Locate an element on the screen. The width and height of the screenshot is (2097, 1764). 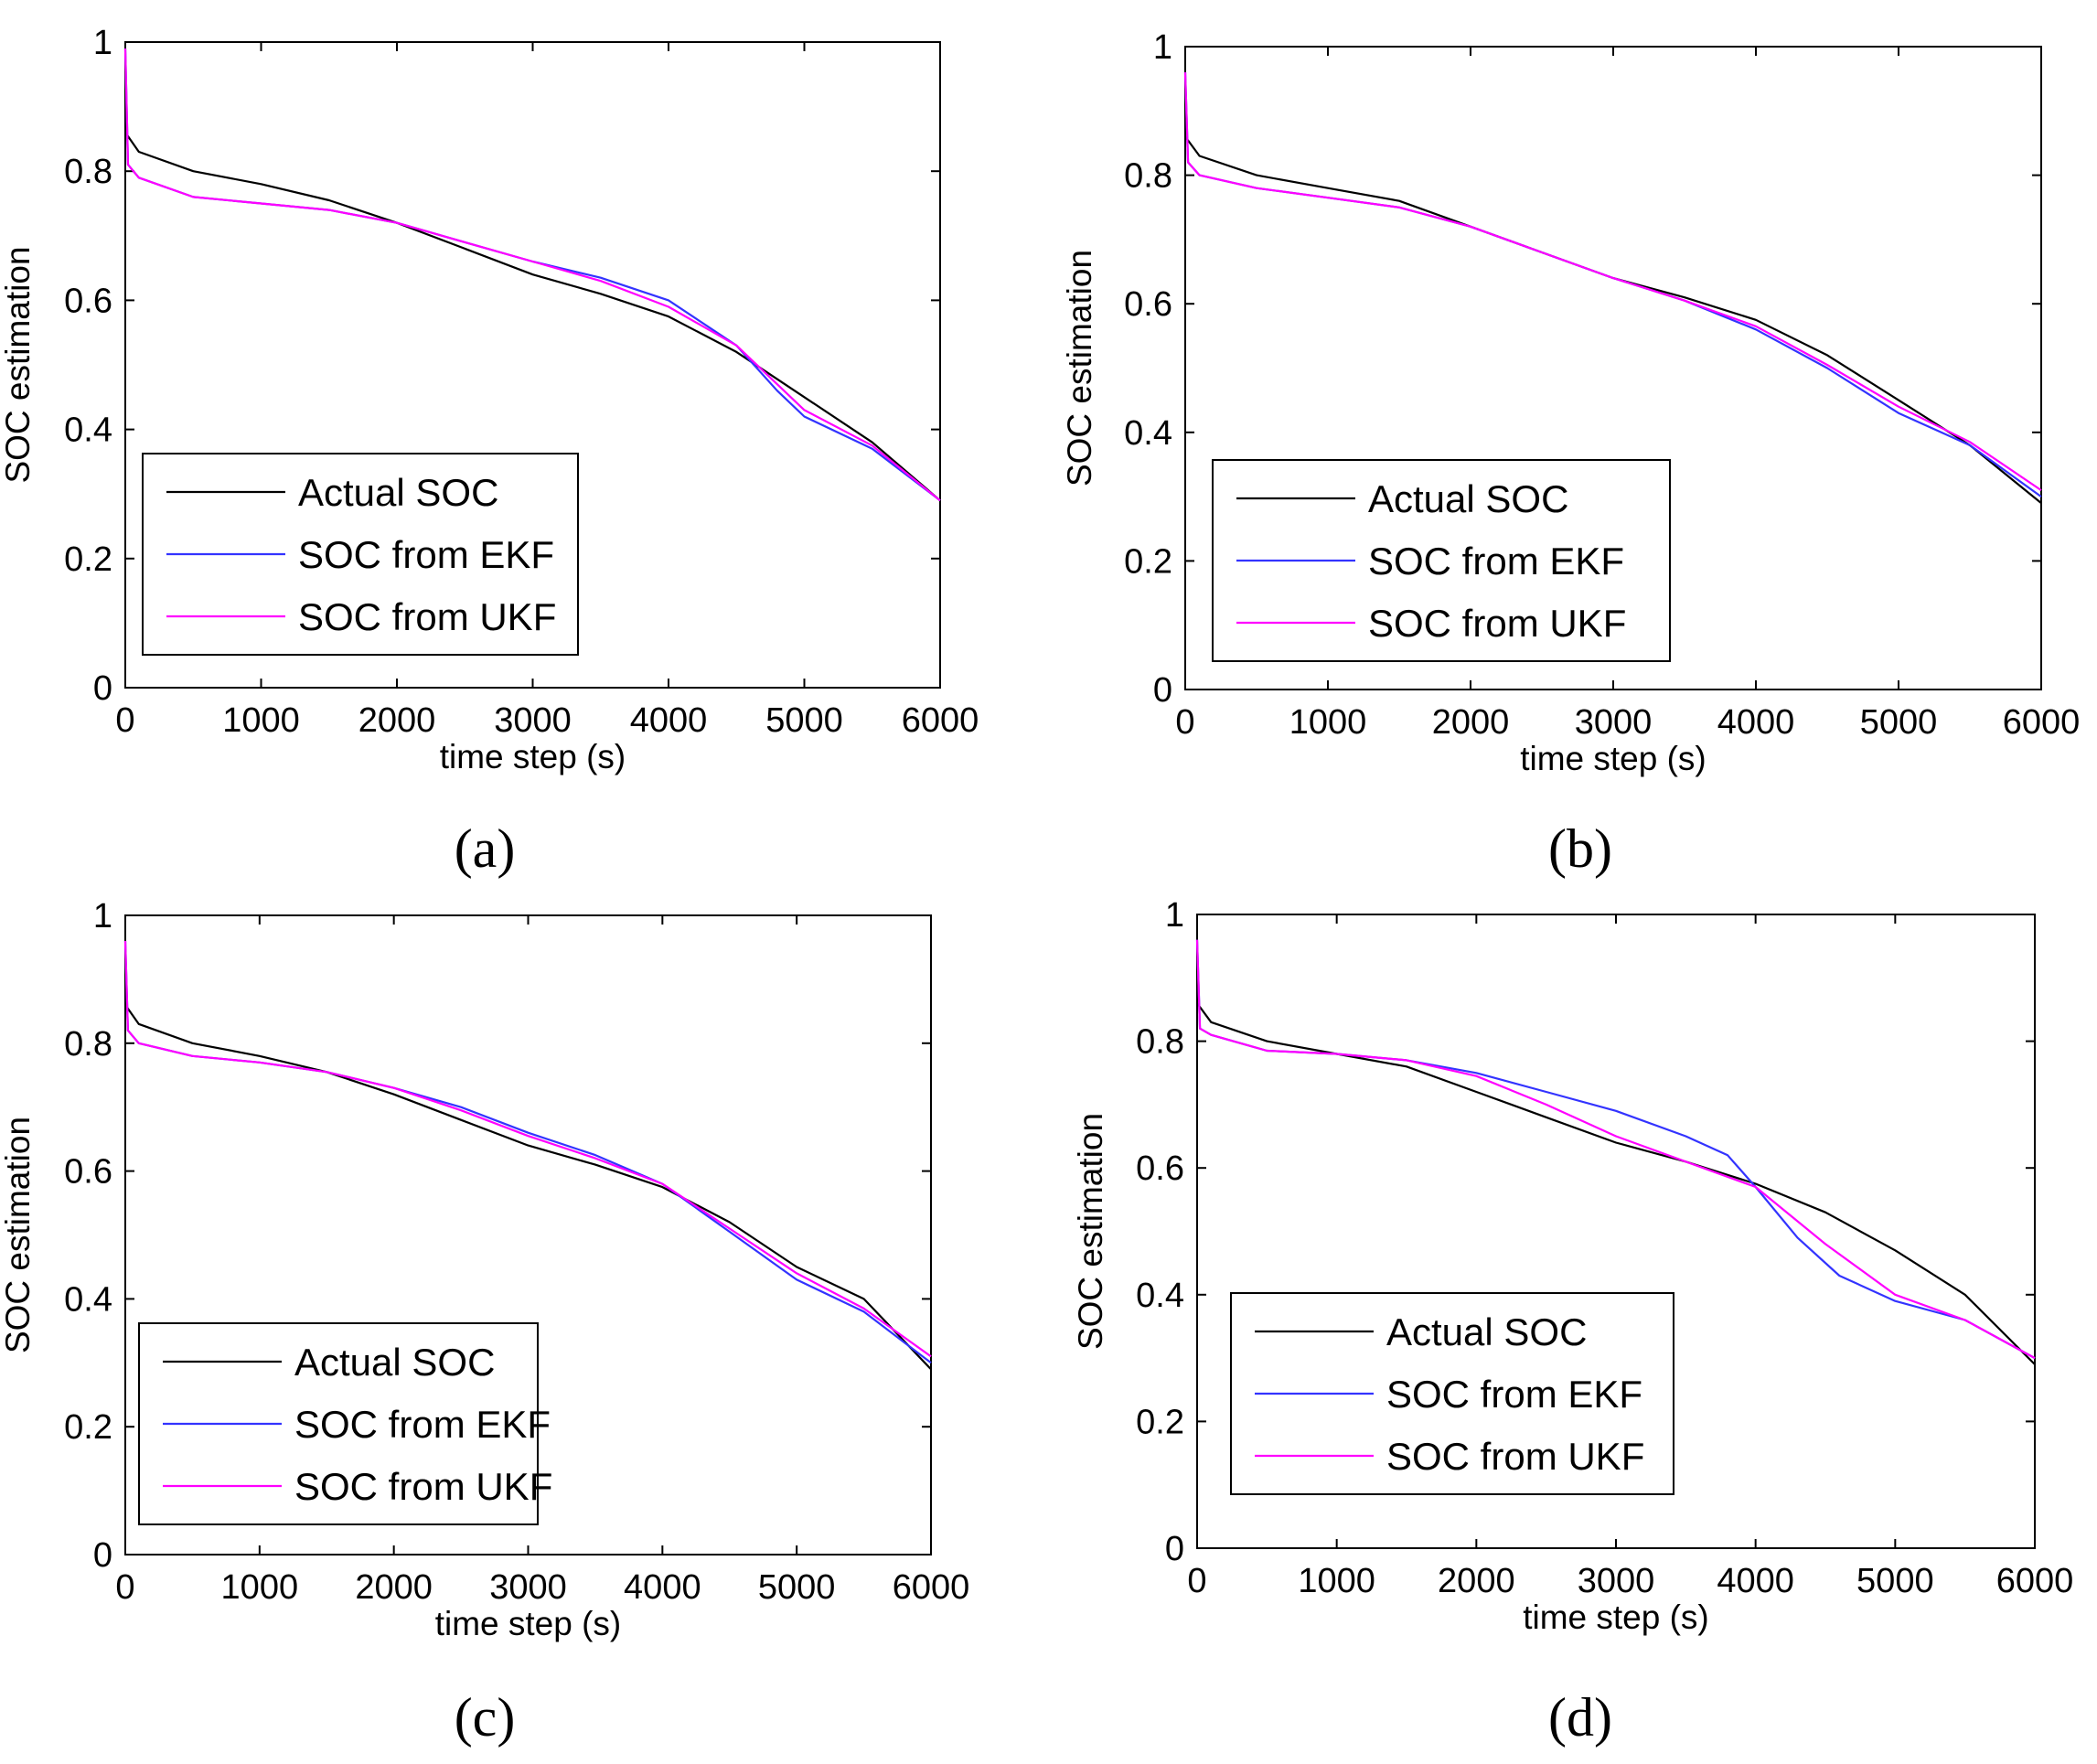
panel-label: (c) is located at coordinates (485, 1717).